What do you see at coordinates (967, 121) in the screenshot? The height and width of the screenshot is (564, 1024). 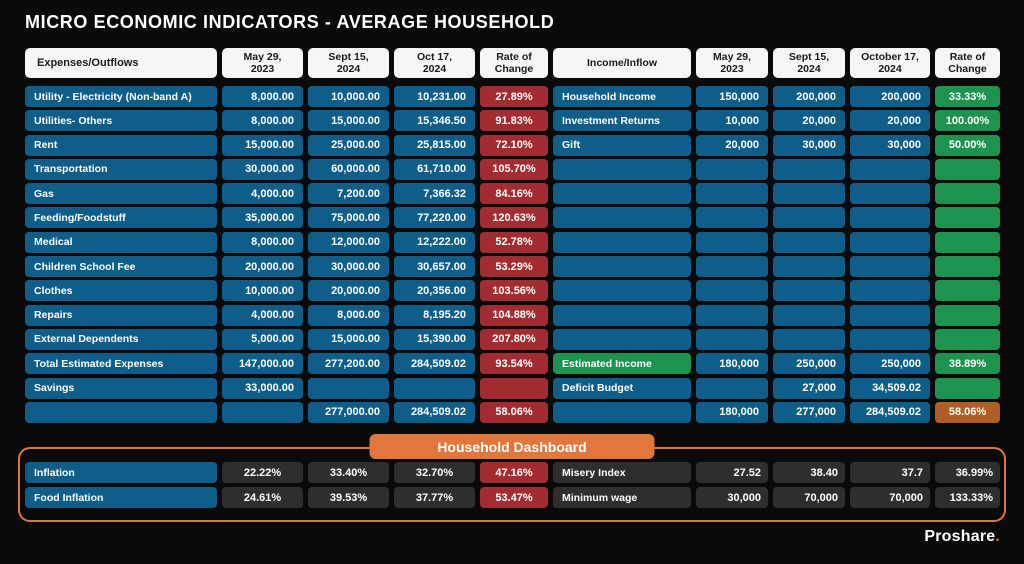 I see `rate-cell: 100.00%` at bounding box center [967, 121].